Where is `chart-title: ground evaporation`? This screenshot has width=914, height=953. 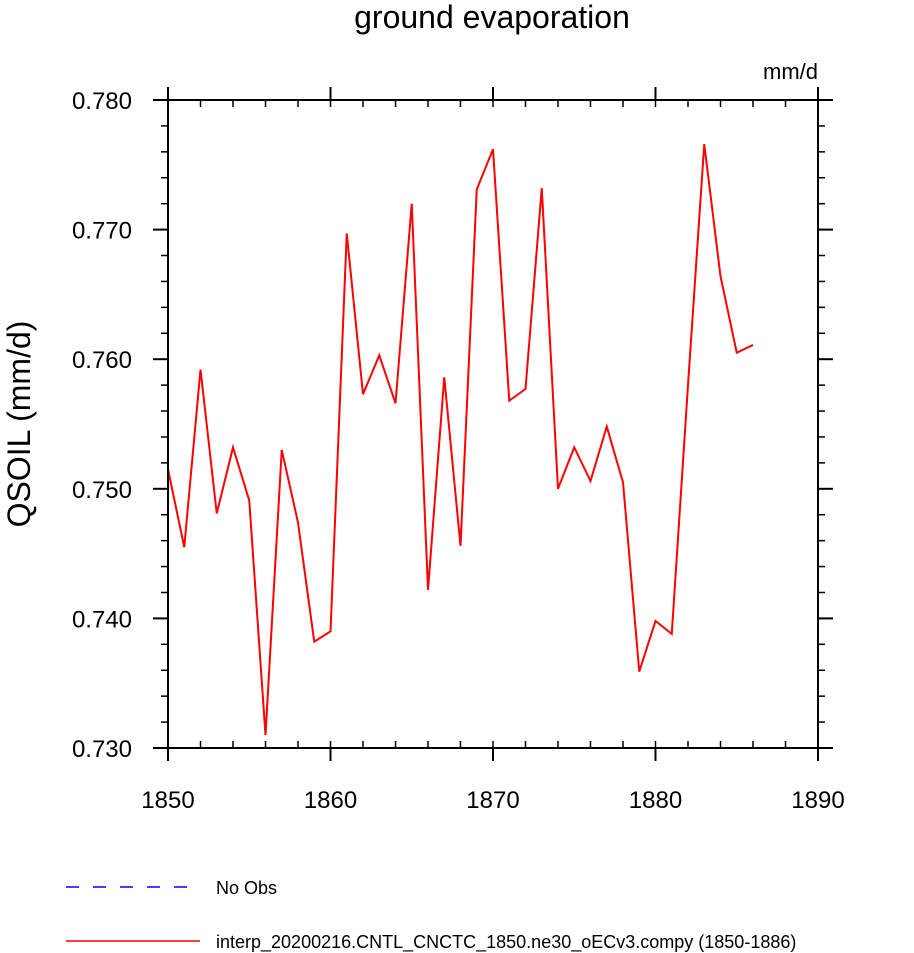
chart-title: ground evaporation is located at coordinates (492, 17).